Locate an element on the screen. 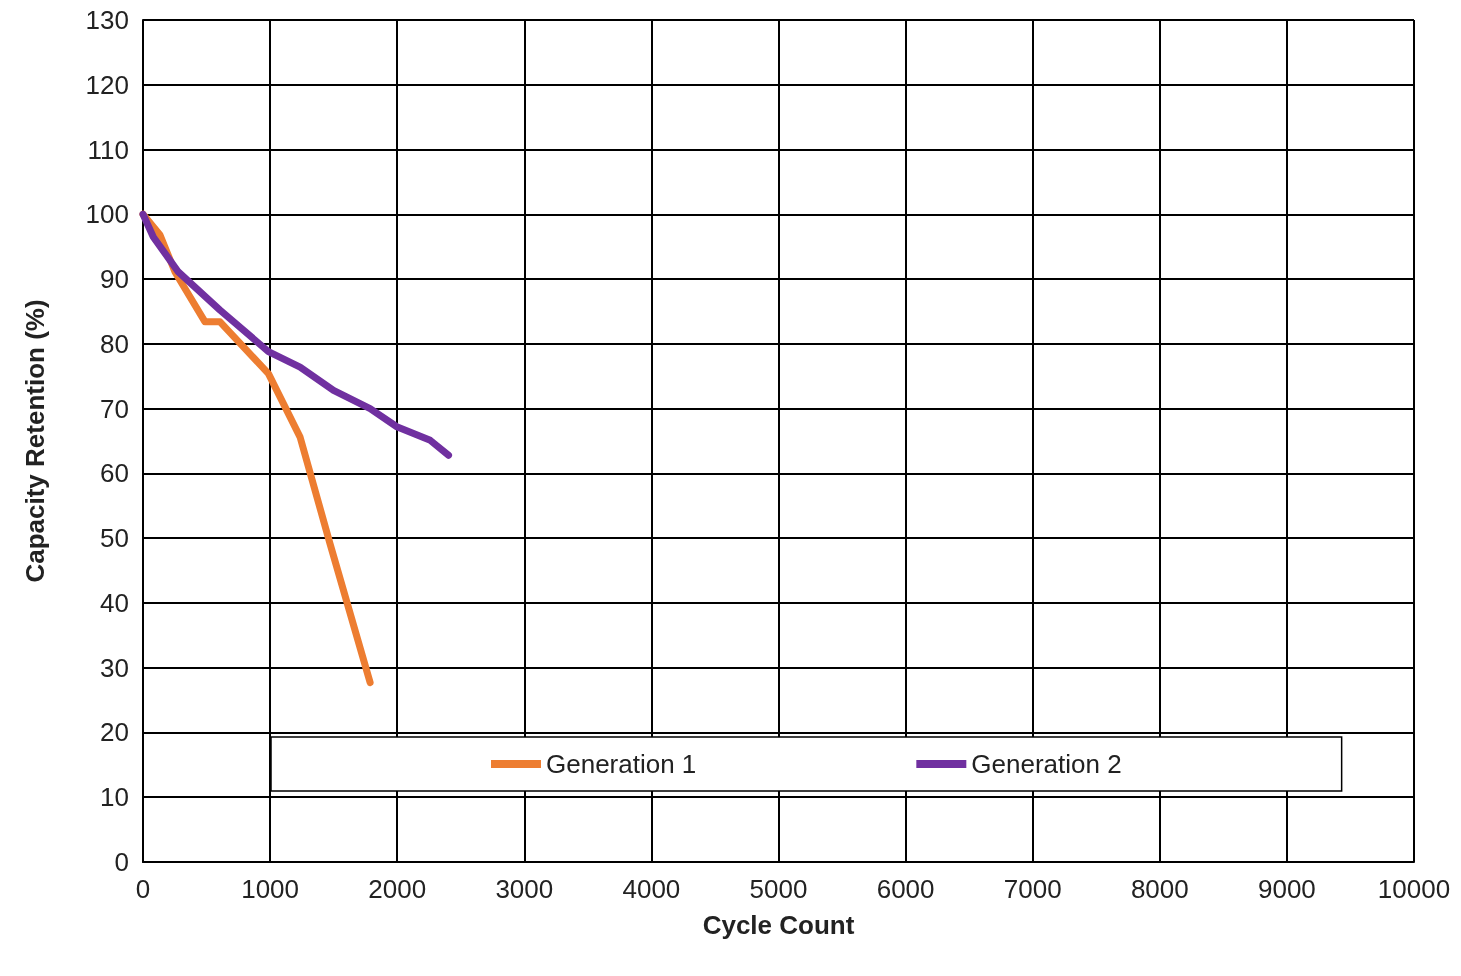 This screenshot has height=976, width=1461. x-tick-label: 0 is located at coordinates (143, 889).